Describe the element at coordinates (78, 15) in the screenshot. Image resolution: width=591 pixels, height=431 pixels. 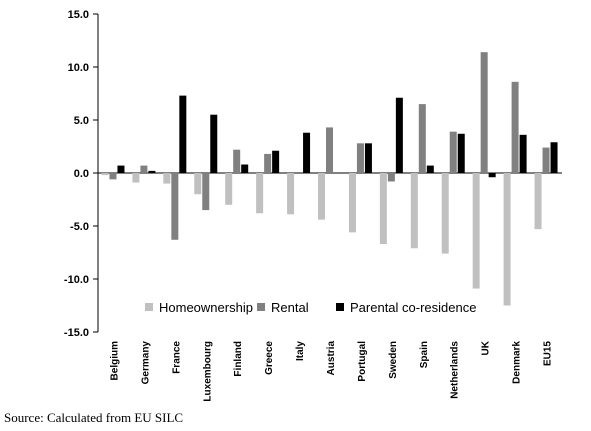
I see `y-tick-label: 15.0` at that location.